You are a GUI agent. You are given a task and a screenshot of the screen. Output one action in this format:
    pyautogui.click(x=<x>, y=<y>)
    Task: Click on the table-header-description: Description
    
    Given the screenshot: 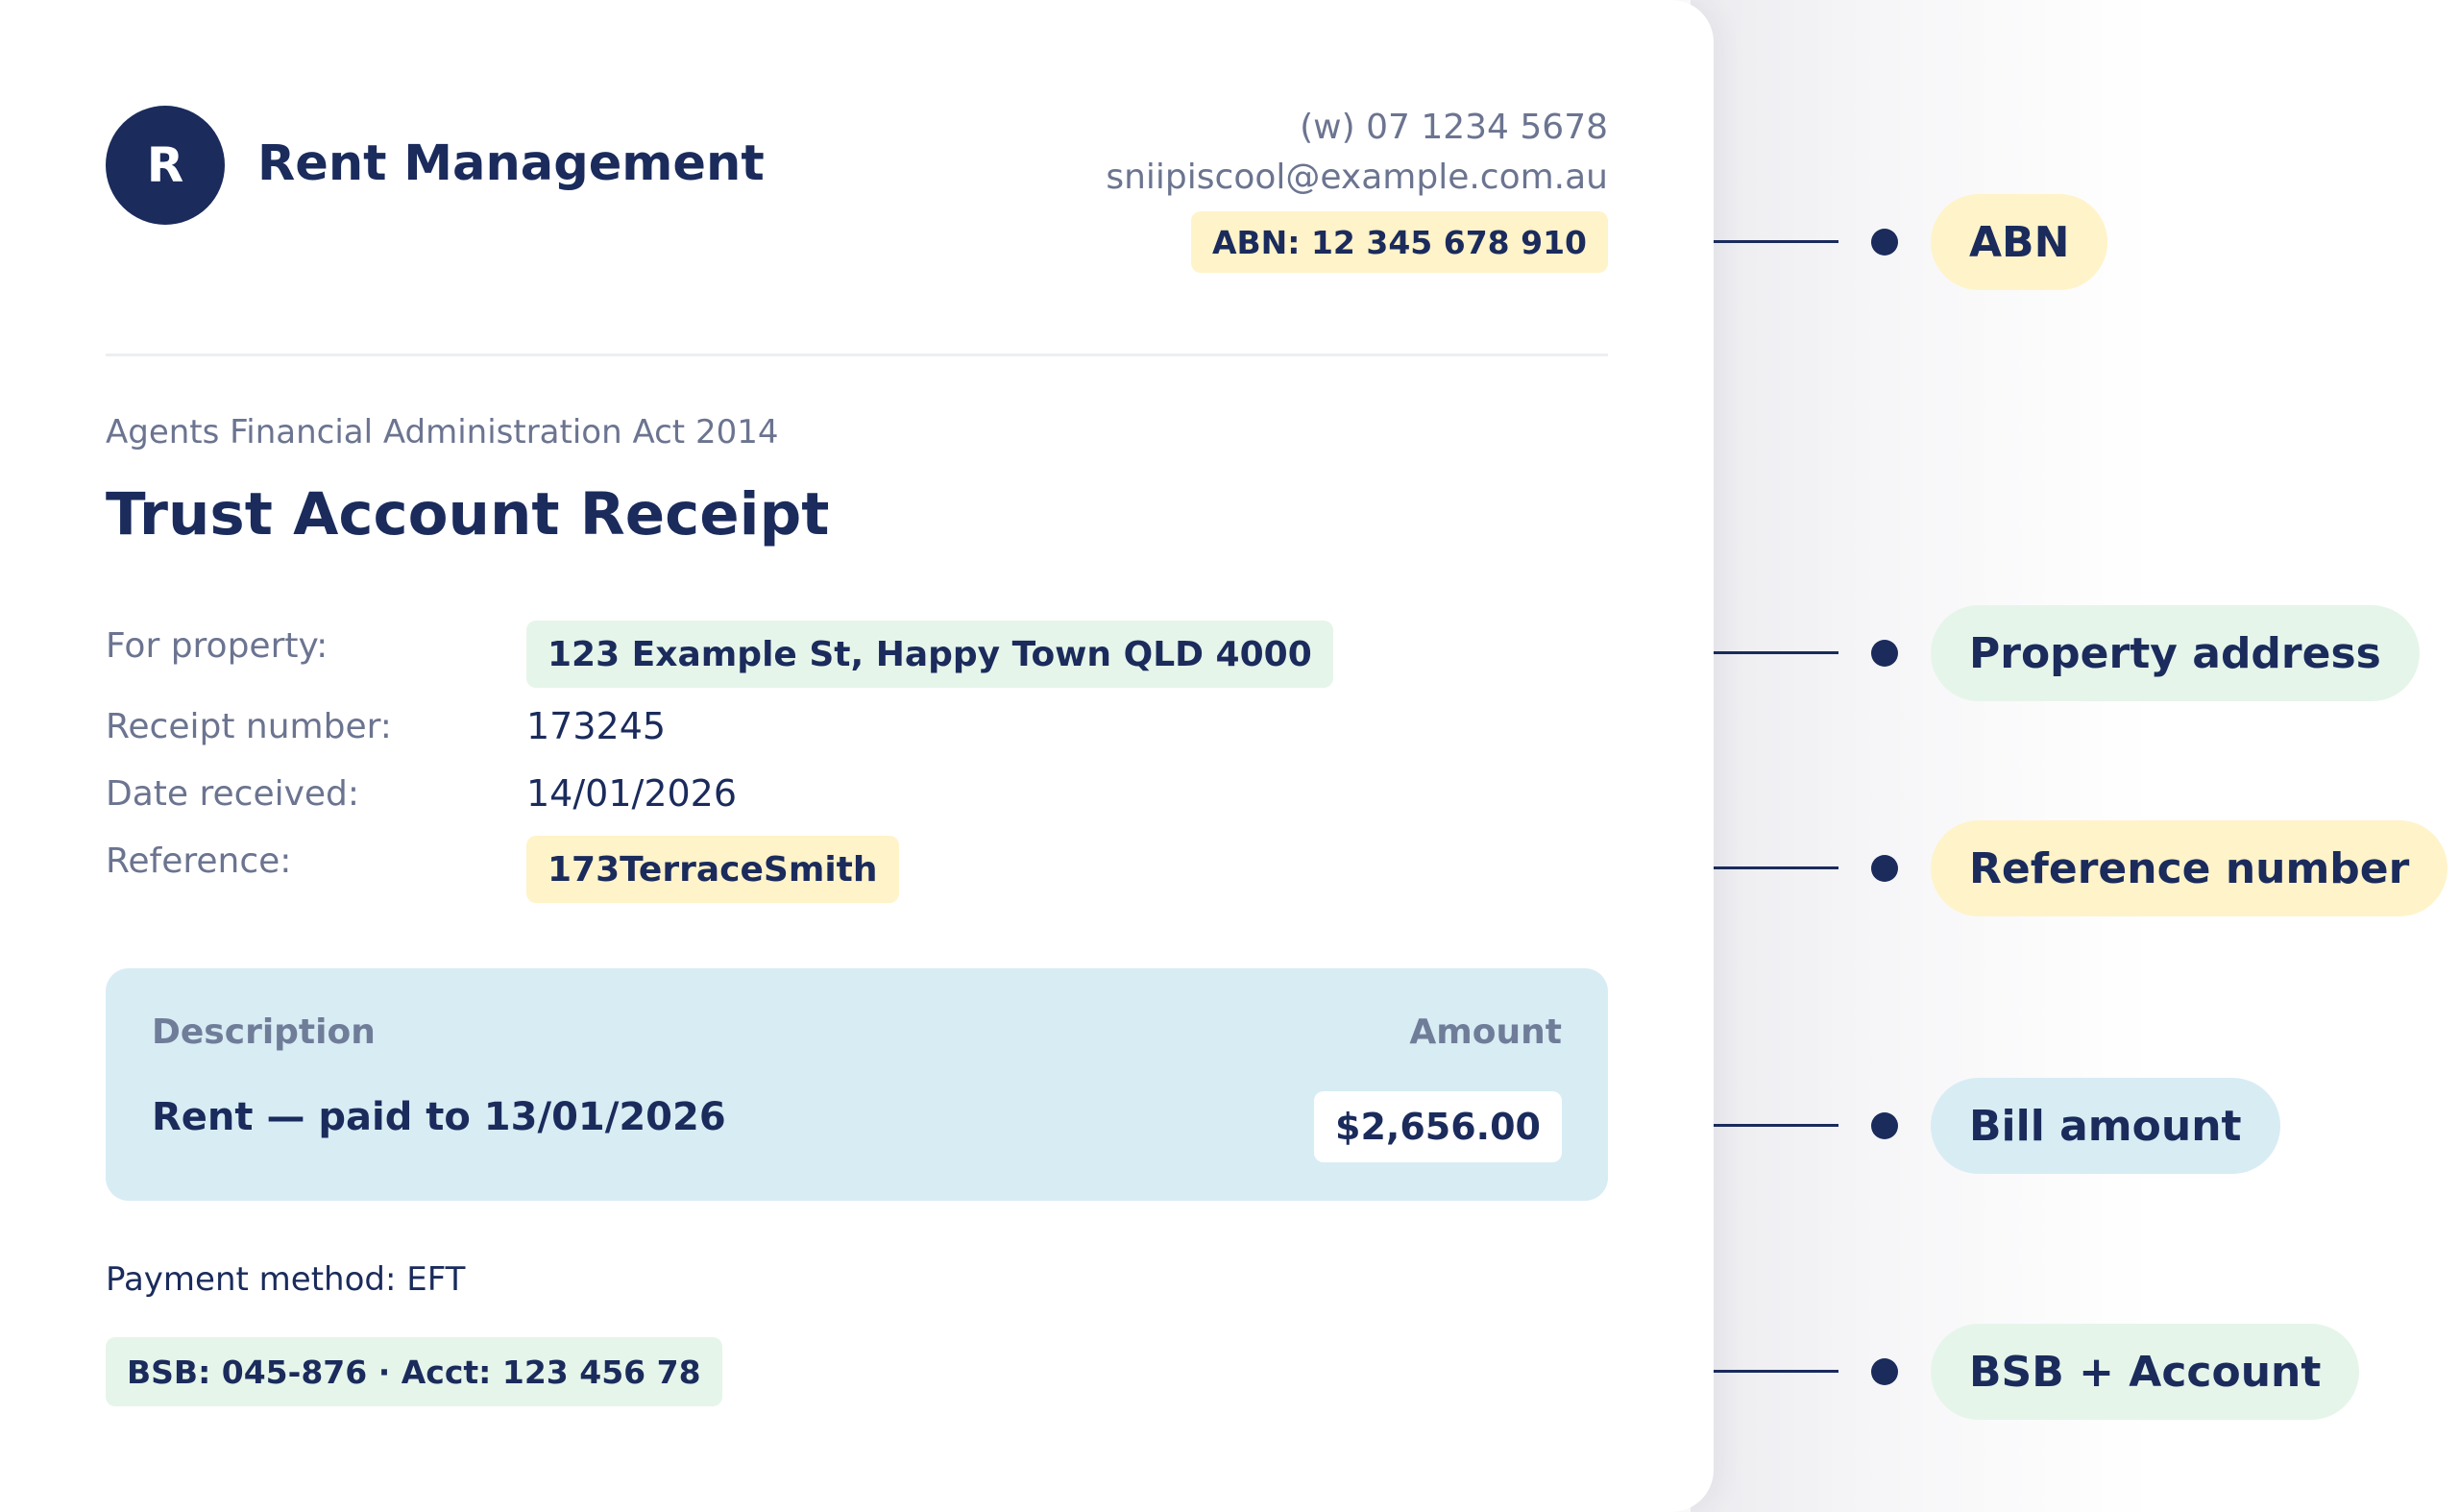 What is the action you would take?
    pyautogui.click(x=264, y=1032)
    